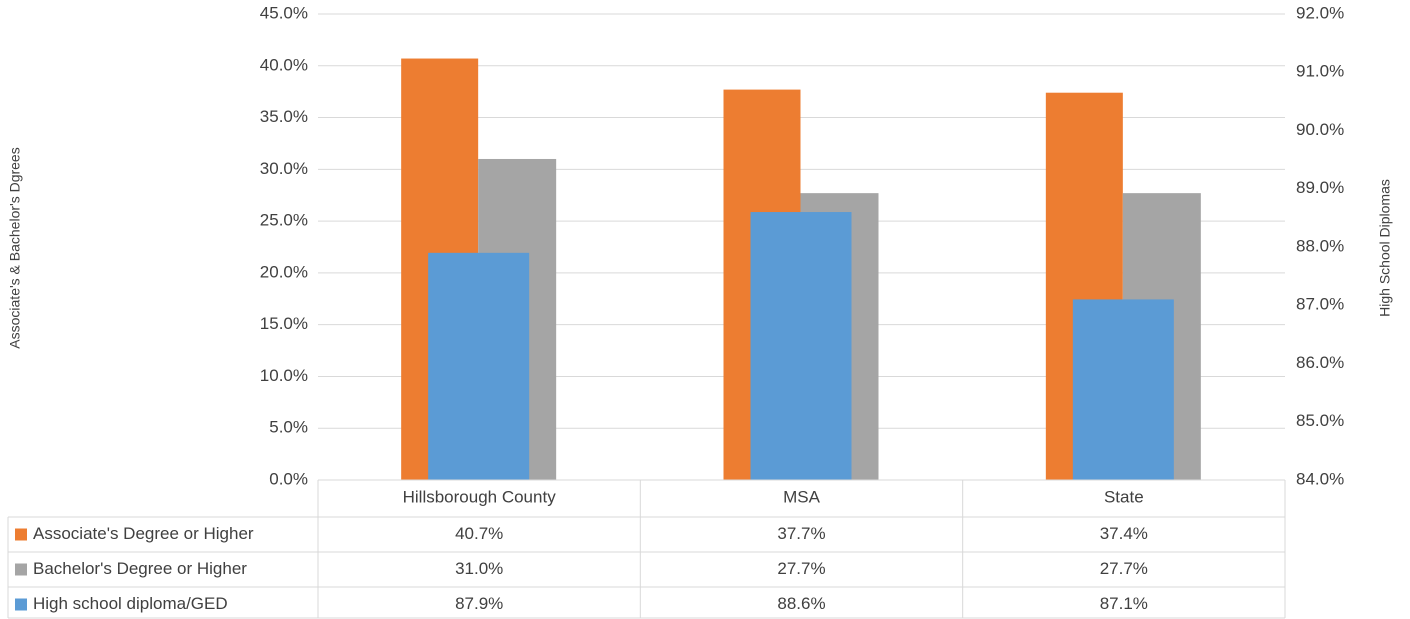 This screenshot has height=619, width=1410. I want to click on table-value: 88.6%, so click(801, 603).